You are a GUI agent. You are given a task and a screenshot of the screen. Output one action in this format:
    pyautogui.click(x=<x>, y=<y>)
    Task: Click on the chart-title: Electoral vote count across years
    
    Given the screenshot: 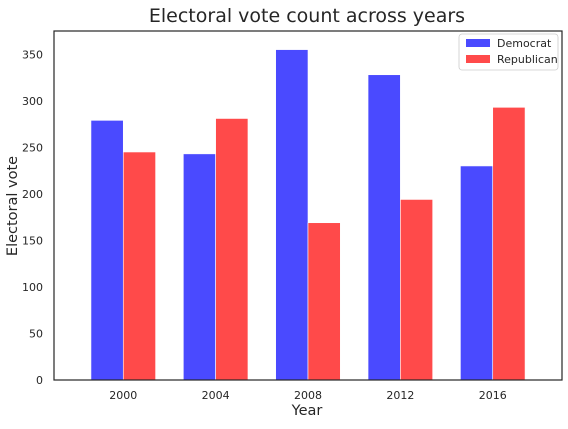 What is the action you would take?
    pyautogui.click(x=307, y=16)
    